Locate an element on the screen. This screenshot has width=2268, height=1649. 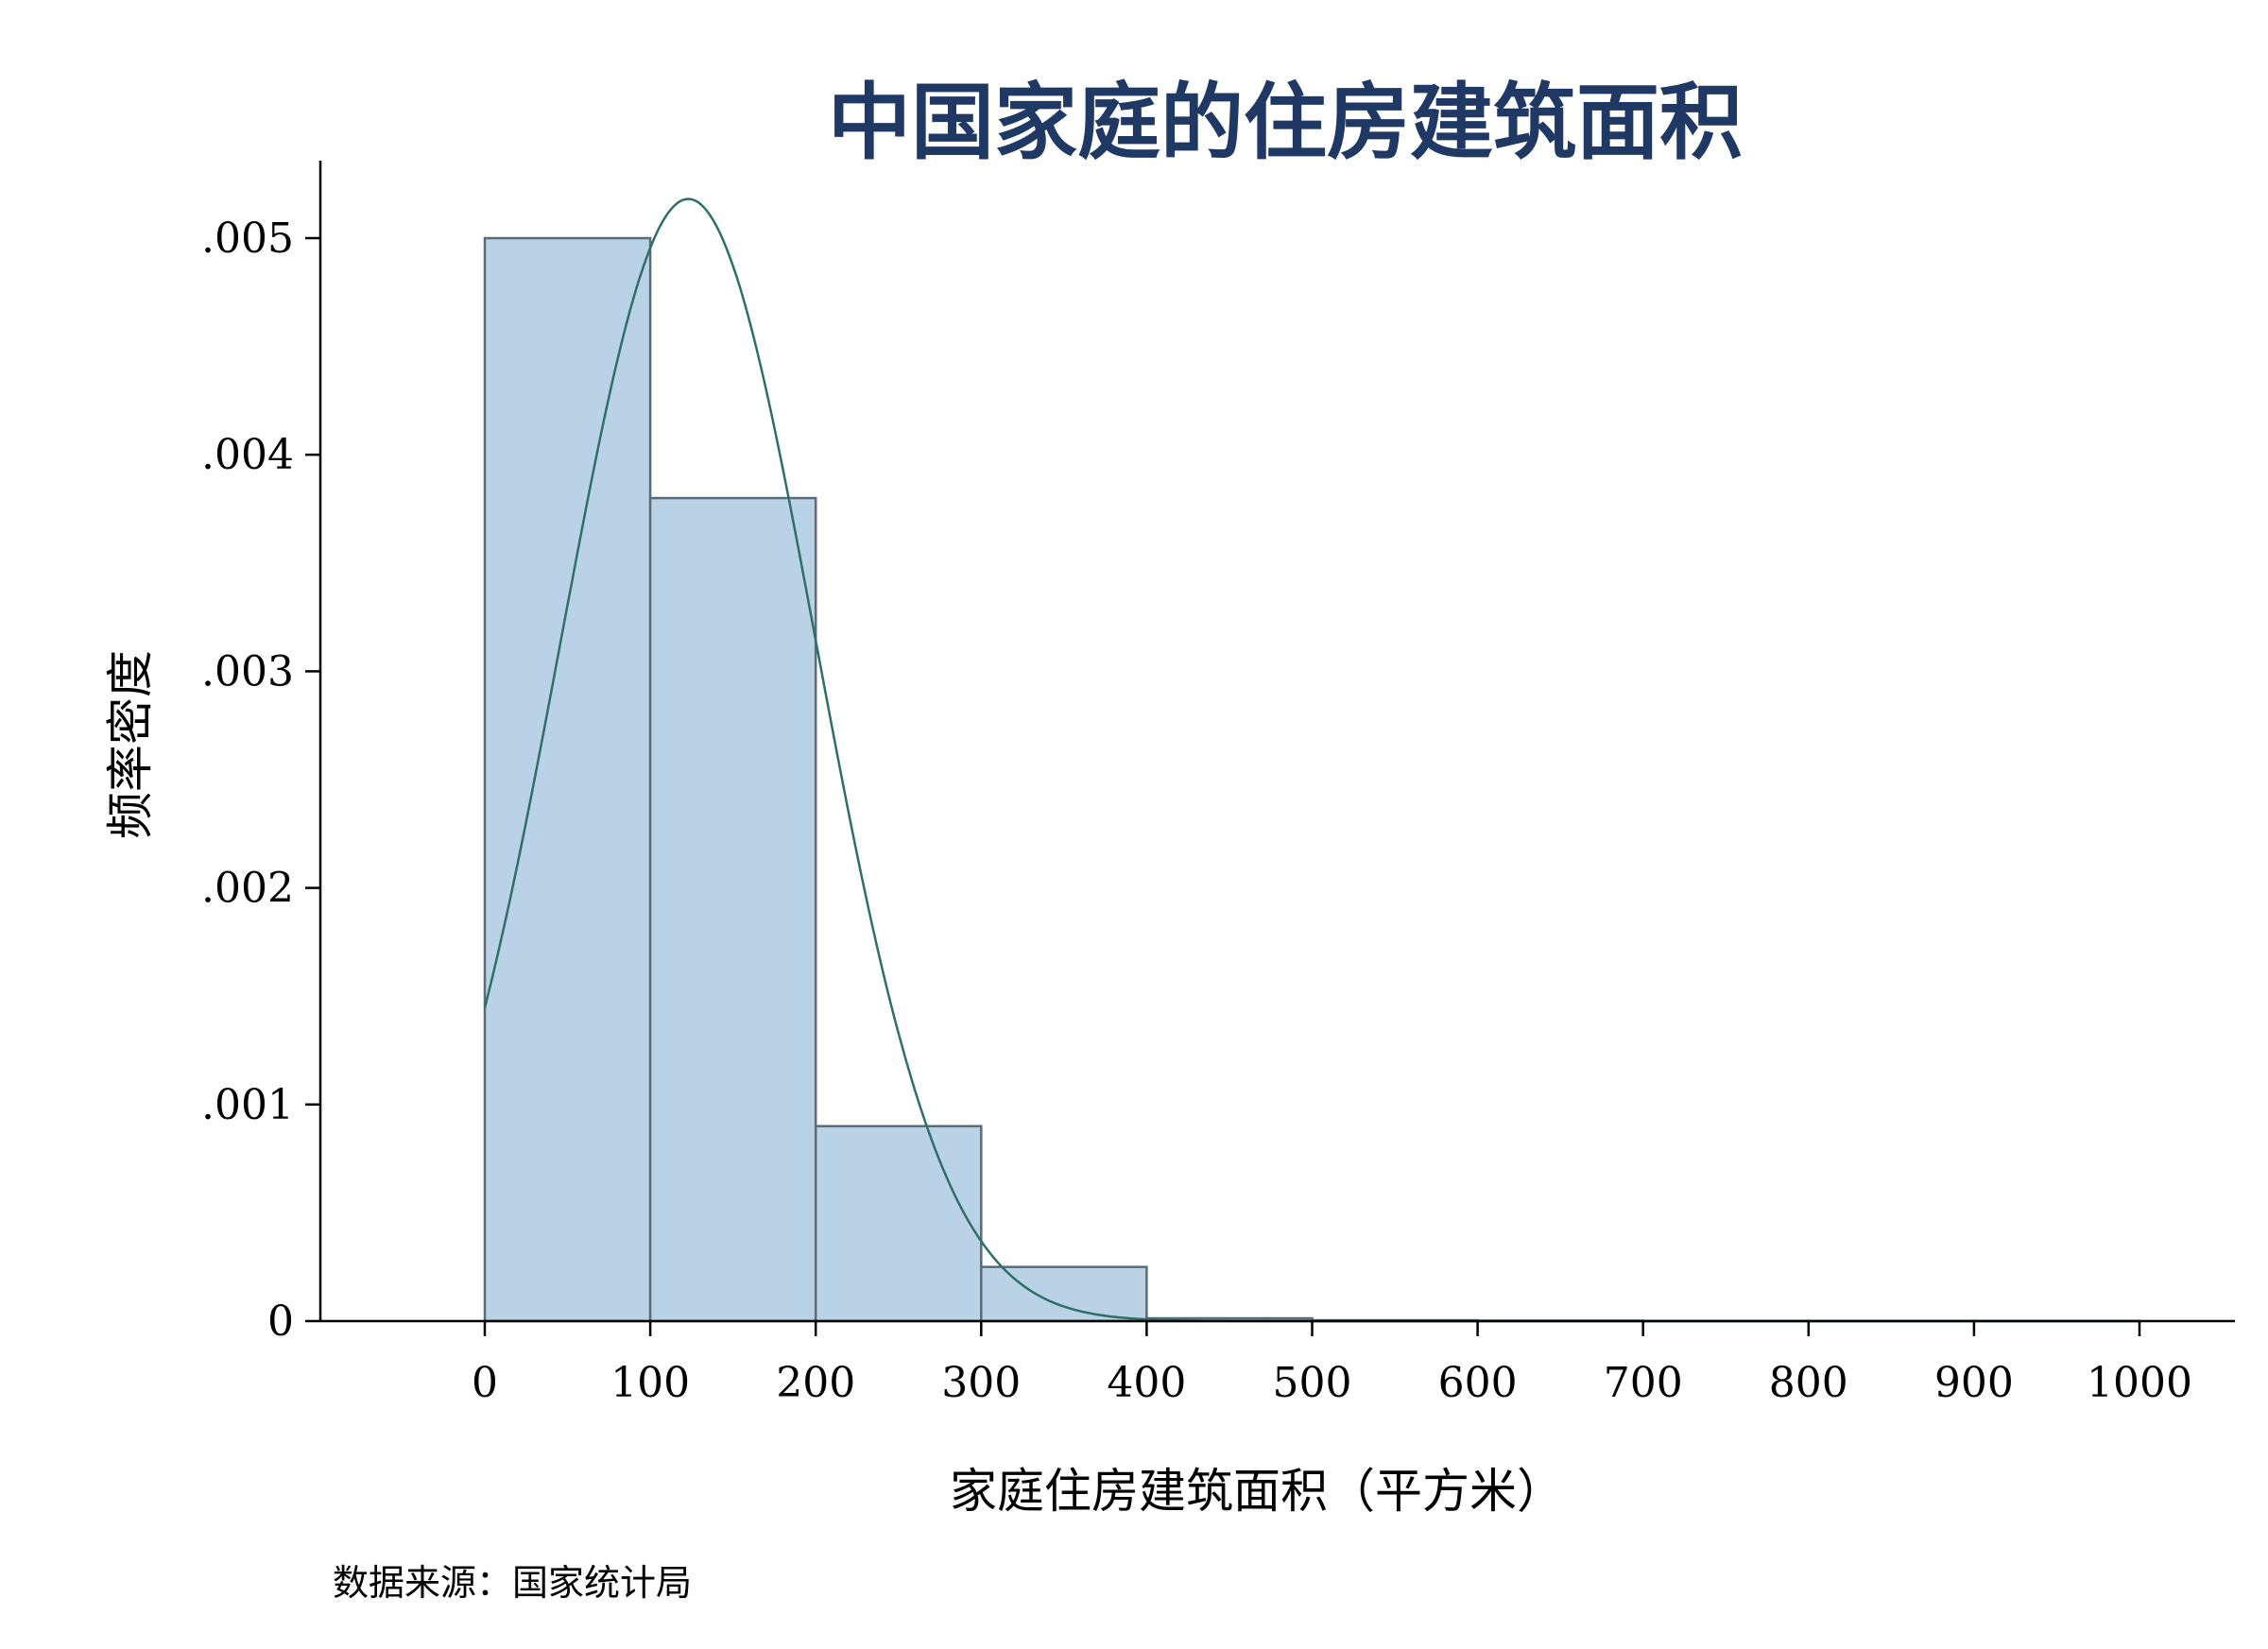
y-axis-label: 频率密度 is located at coordinates (130, 744).